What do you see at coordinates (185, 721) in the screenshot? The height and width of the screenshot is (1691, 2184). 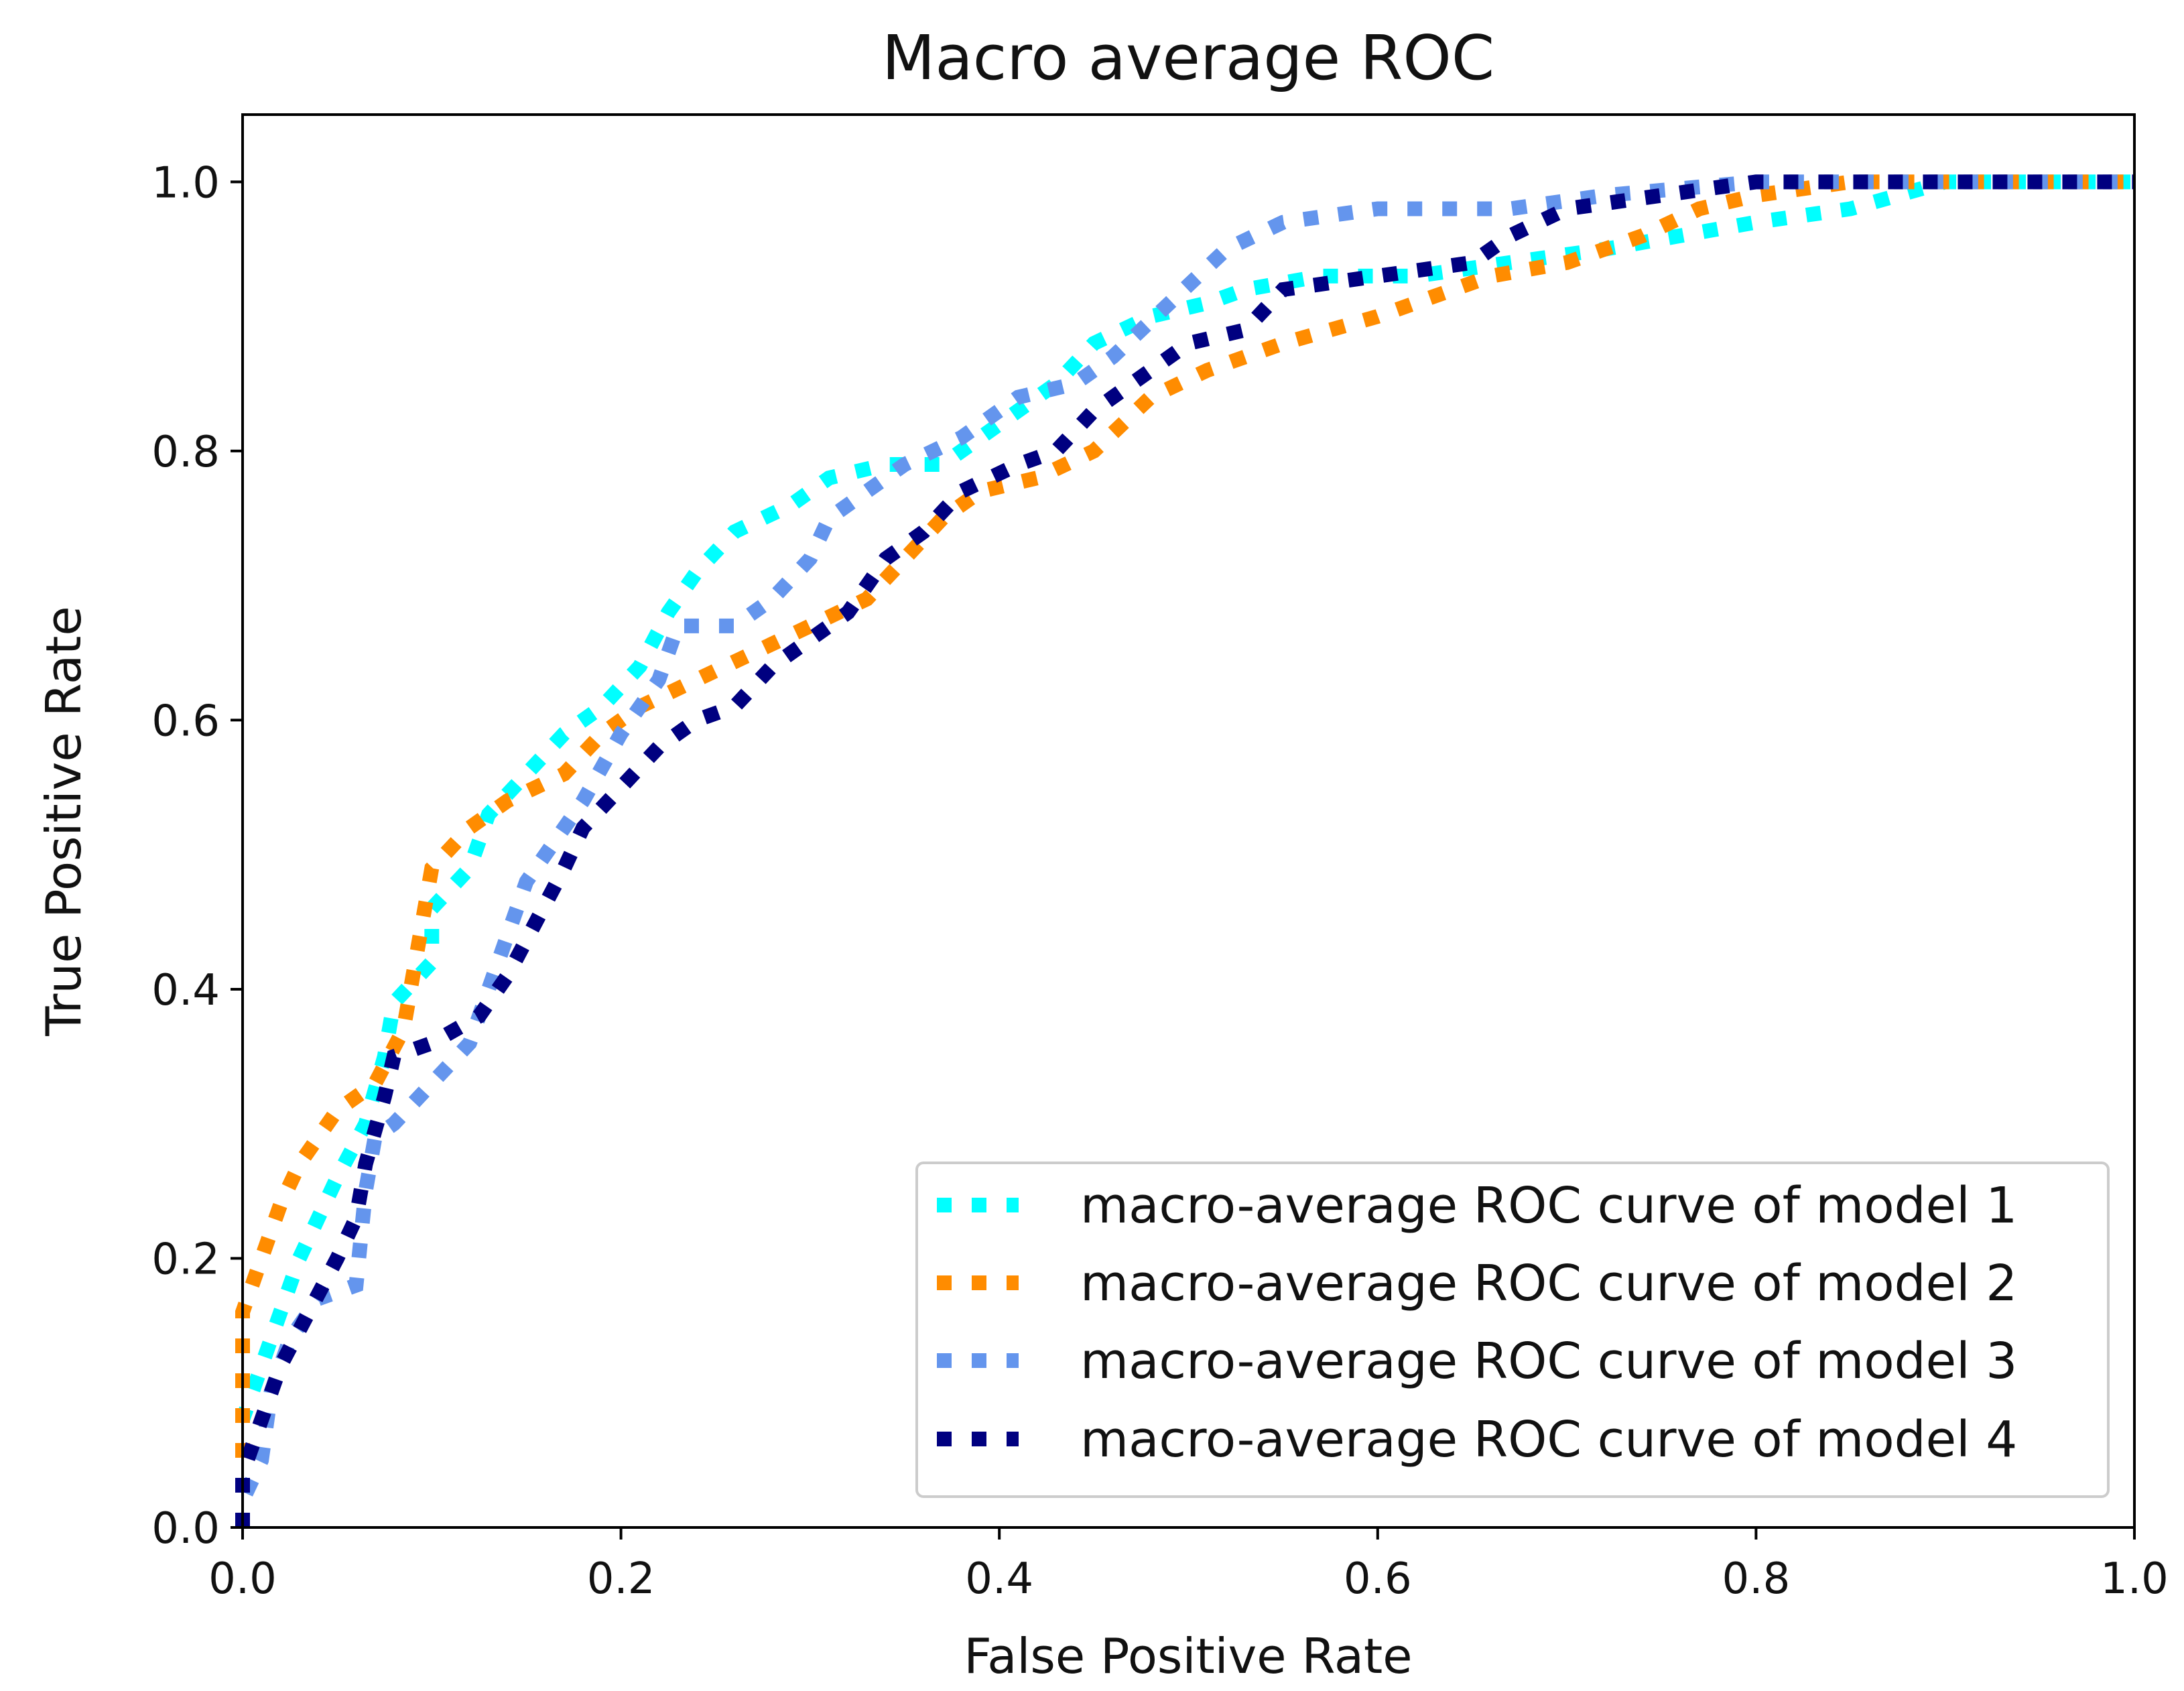 I see `y-tick-label-3: 0.6` at bounding box center [185, 721].